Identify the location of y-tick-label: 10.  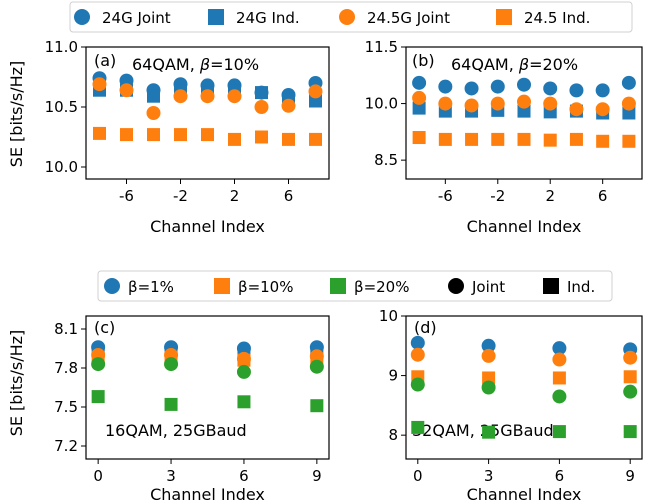
(388, 316).